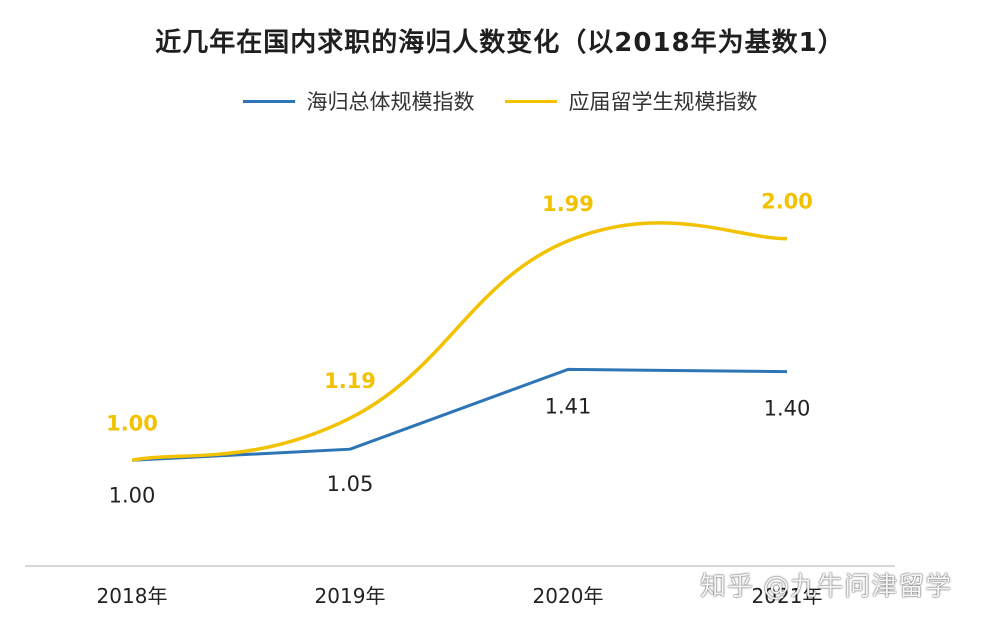 This screenshot has height=625, width=1000. I want to click on data-label-overall: 1.00, so click(132, 495).